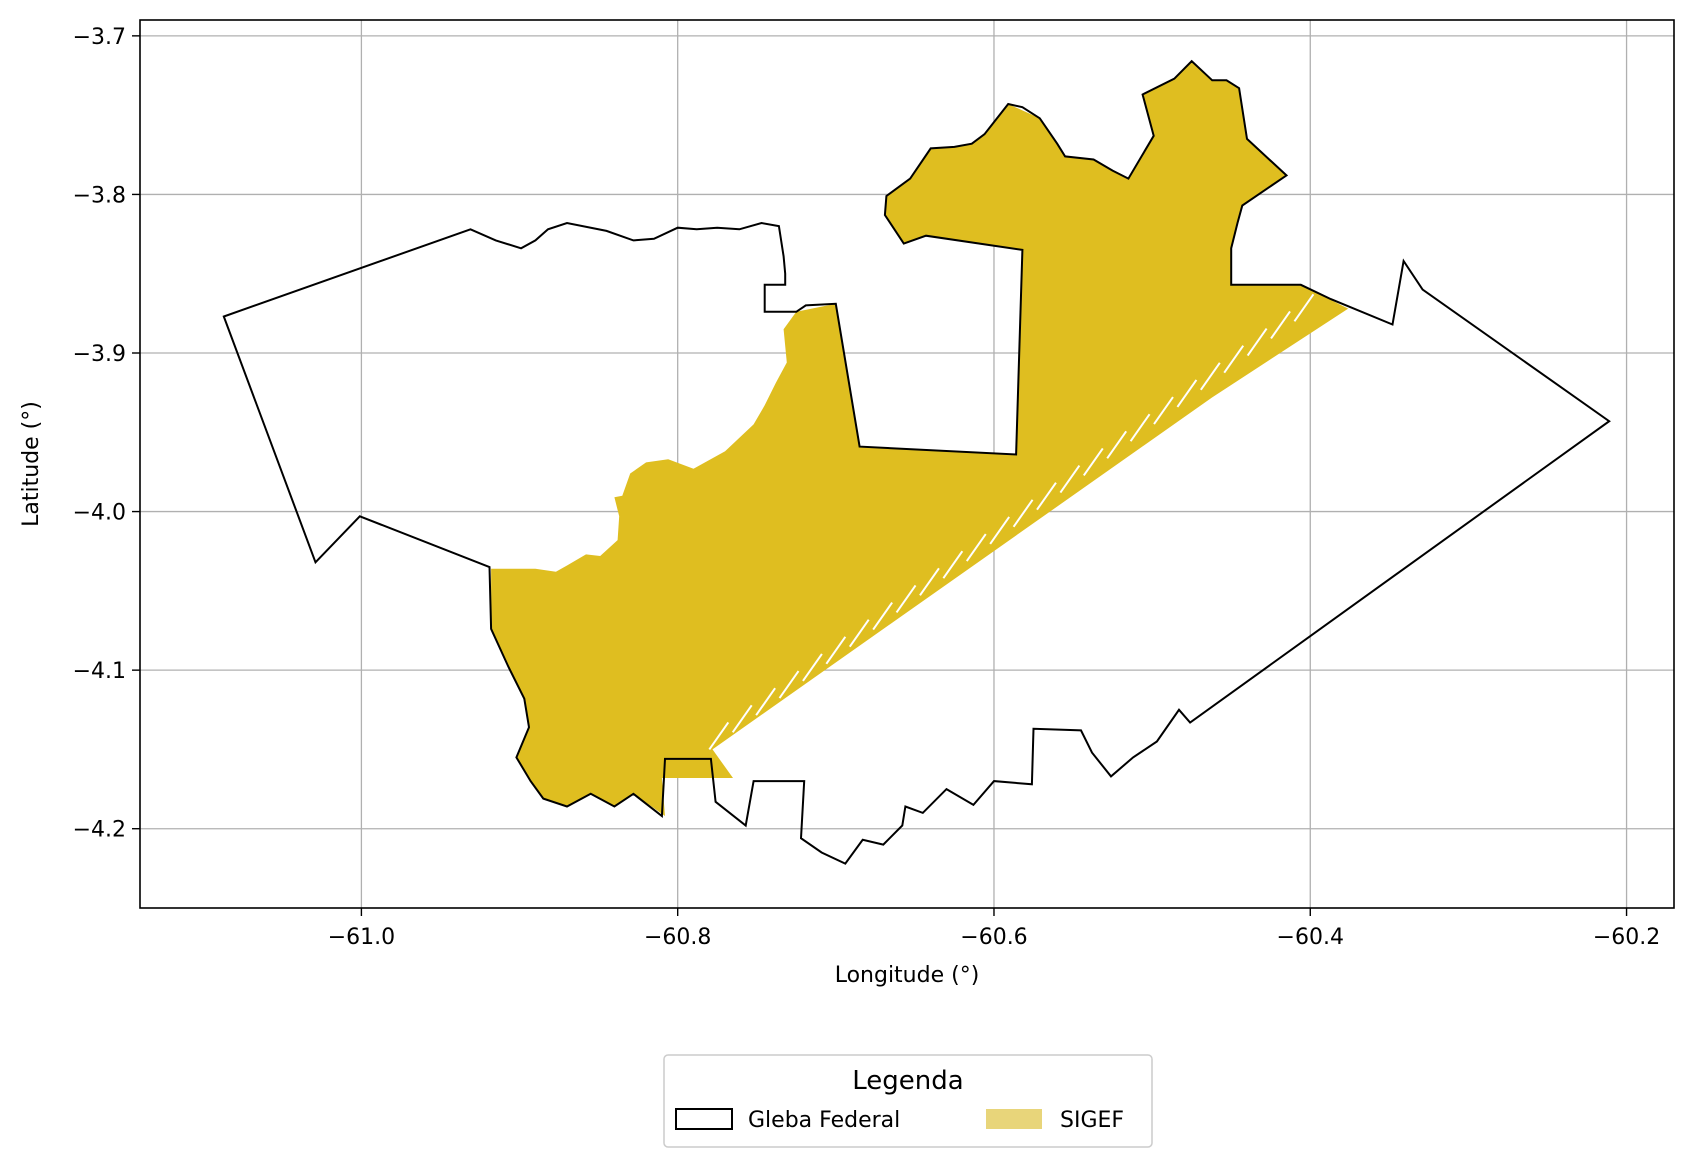 The image size is (1687, 1163). I want to click on y-tick-label: −4.0, so click(99, 513).